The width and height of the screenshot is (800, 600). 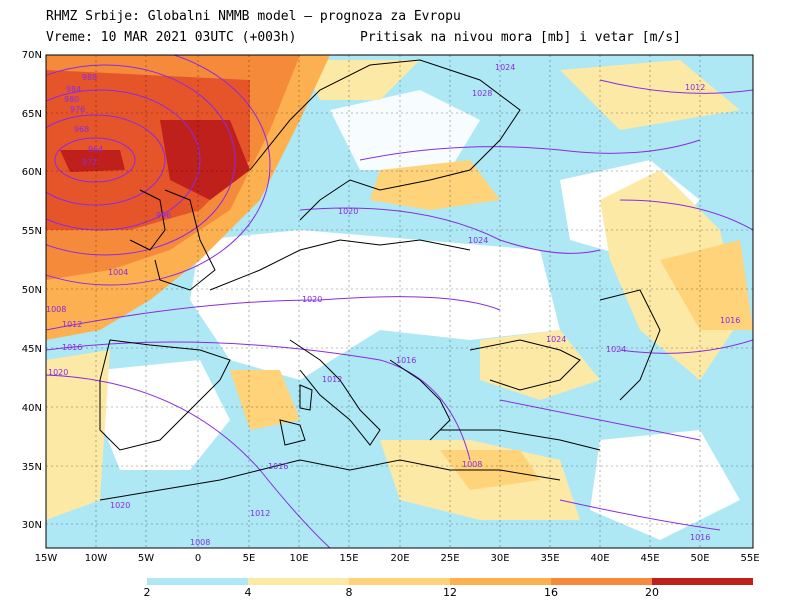 I want to click on isobar-label: 972, so click(x=89, y=162).